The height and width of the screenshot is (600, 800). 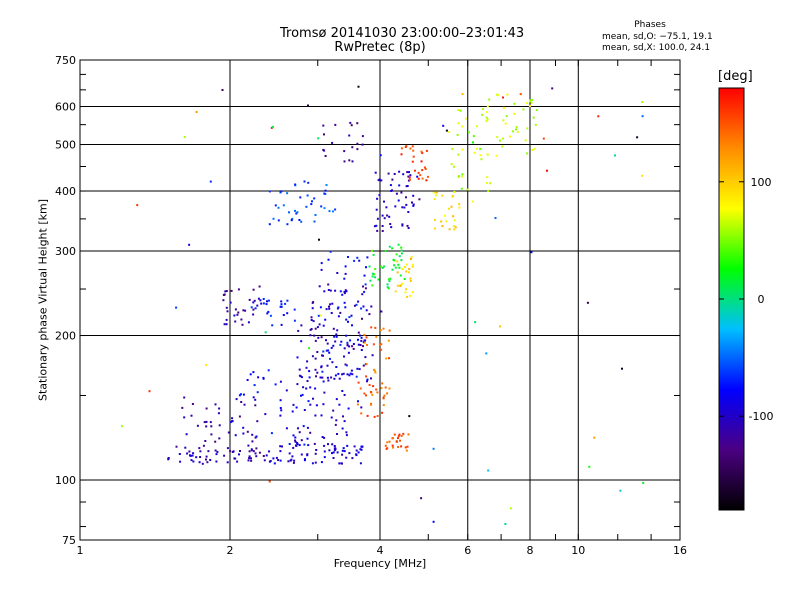 What do you see at coordinates (65, 107) in the screenshot?
I see `y-tick-label: 600` at bounding box center [65, 107].